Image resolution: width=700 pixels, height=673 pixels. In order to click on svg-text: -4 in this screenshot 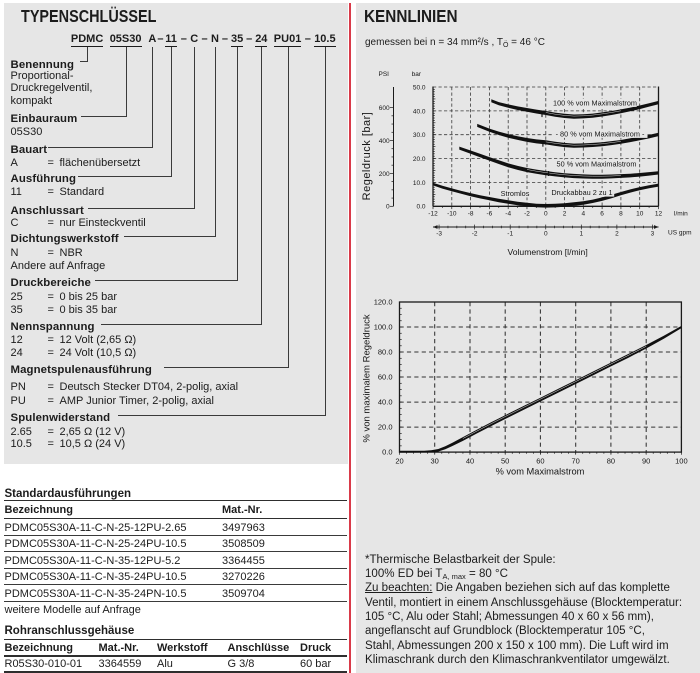, I will do `click(508, 214)`.